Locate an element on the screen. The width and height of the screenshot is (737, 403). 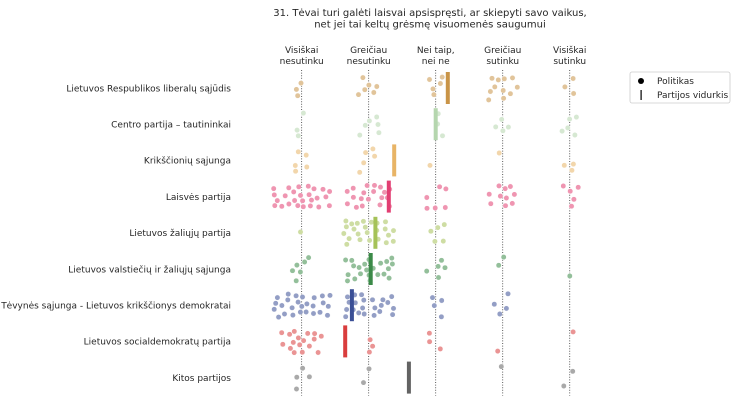
x-category-label: Greičiau is located at coordinates (502, 50).